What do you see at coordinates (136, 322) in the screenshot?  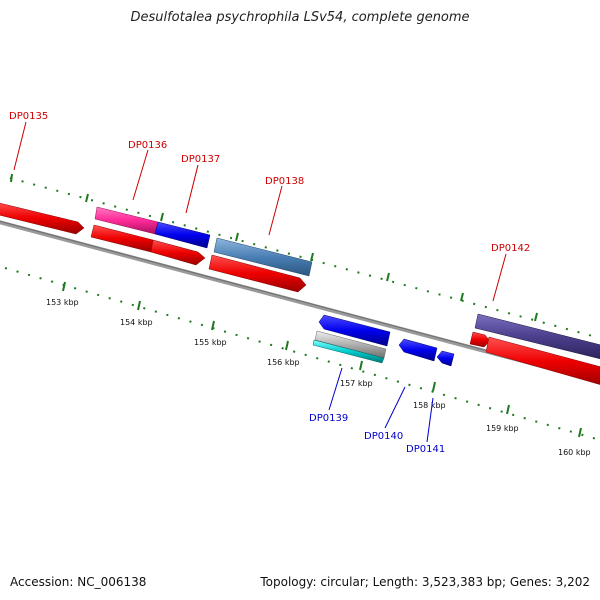 I see `scale-label: 154 kbp` at bounding box center [136, 322].